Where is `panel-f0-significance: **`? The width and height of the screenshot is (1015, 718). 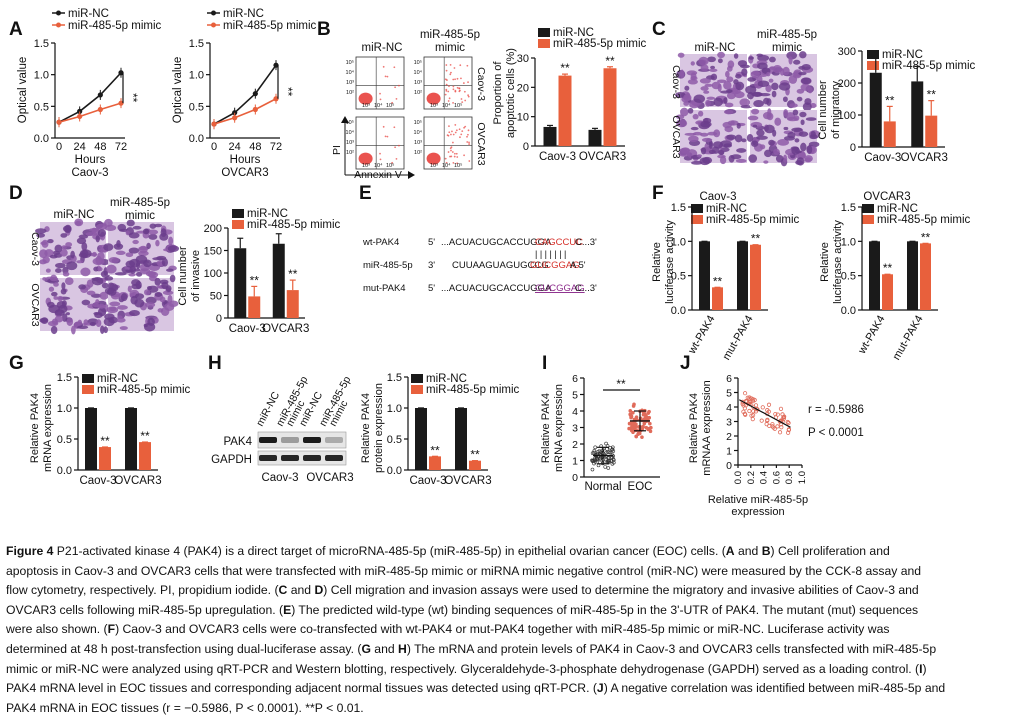
panel-f0-significance: ** is located at coordinates (756, 239).